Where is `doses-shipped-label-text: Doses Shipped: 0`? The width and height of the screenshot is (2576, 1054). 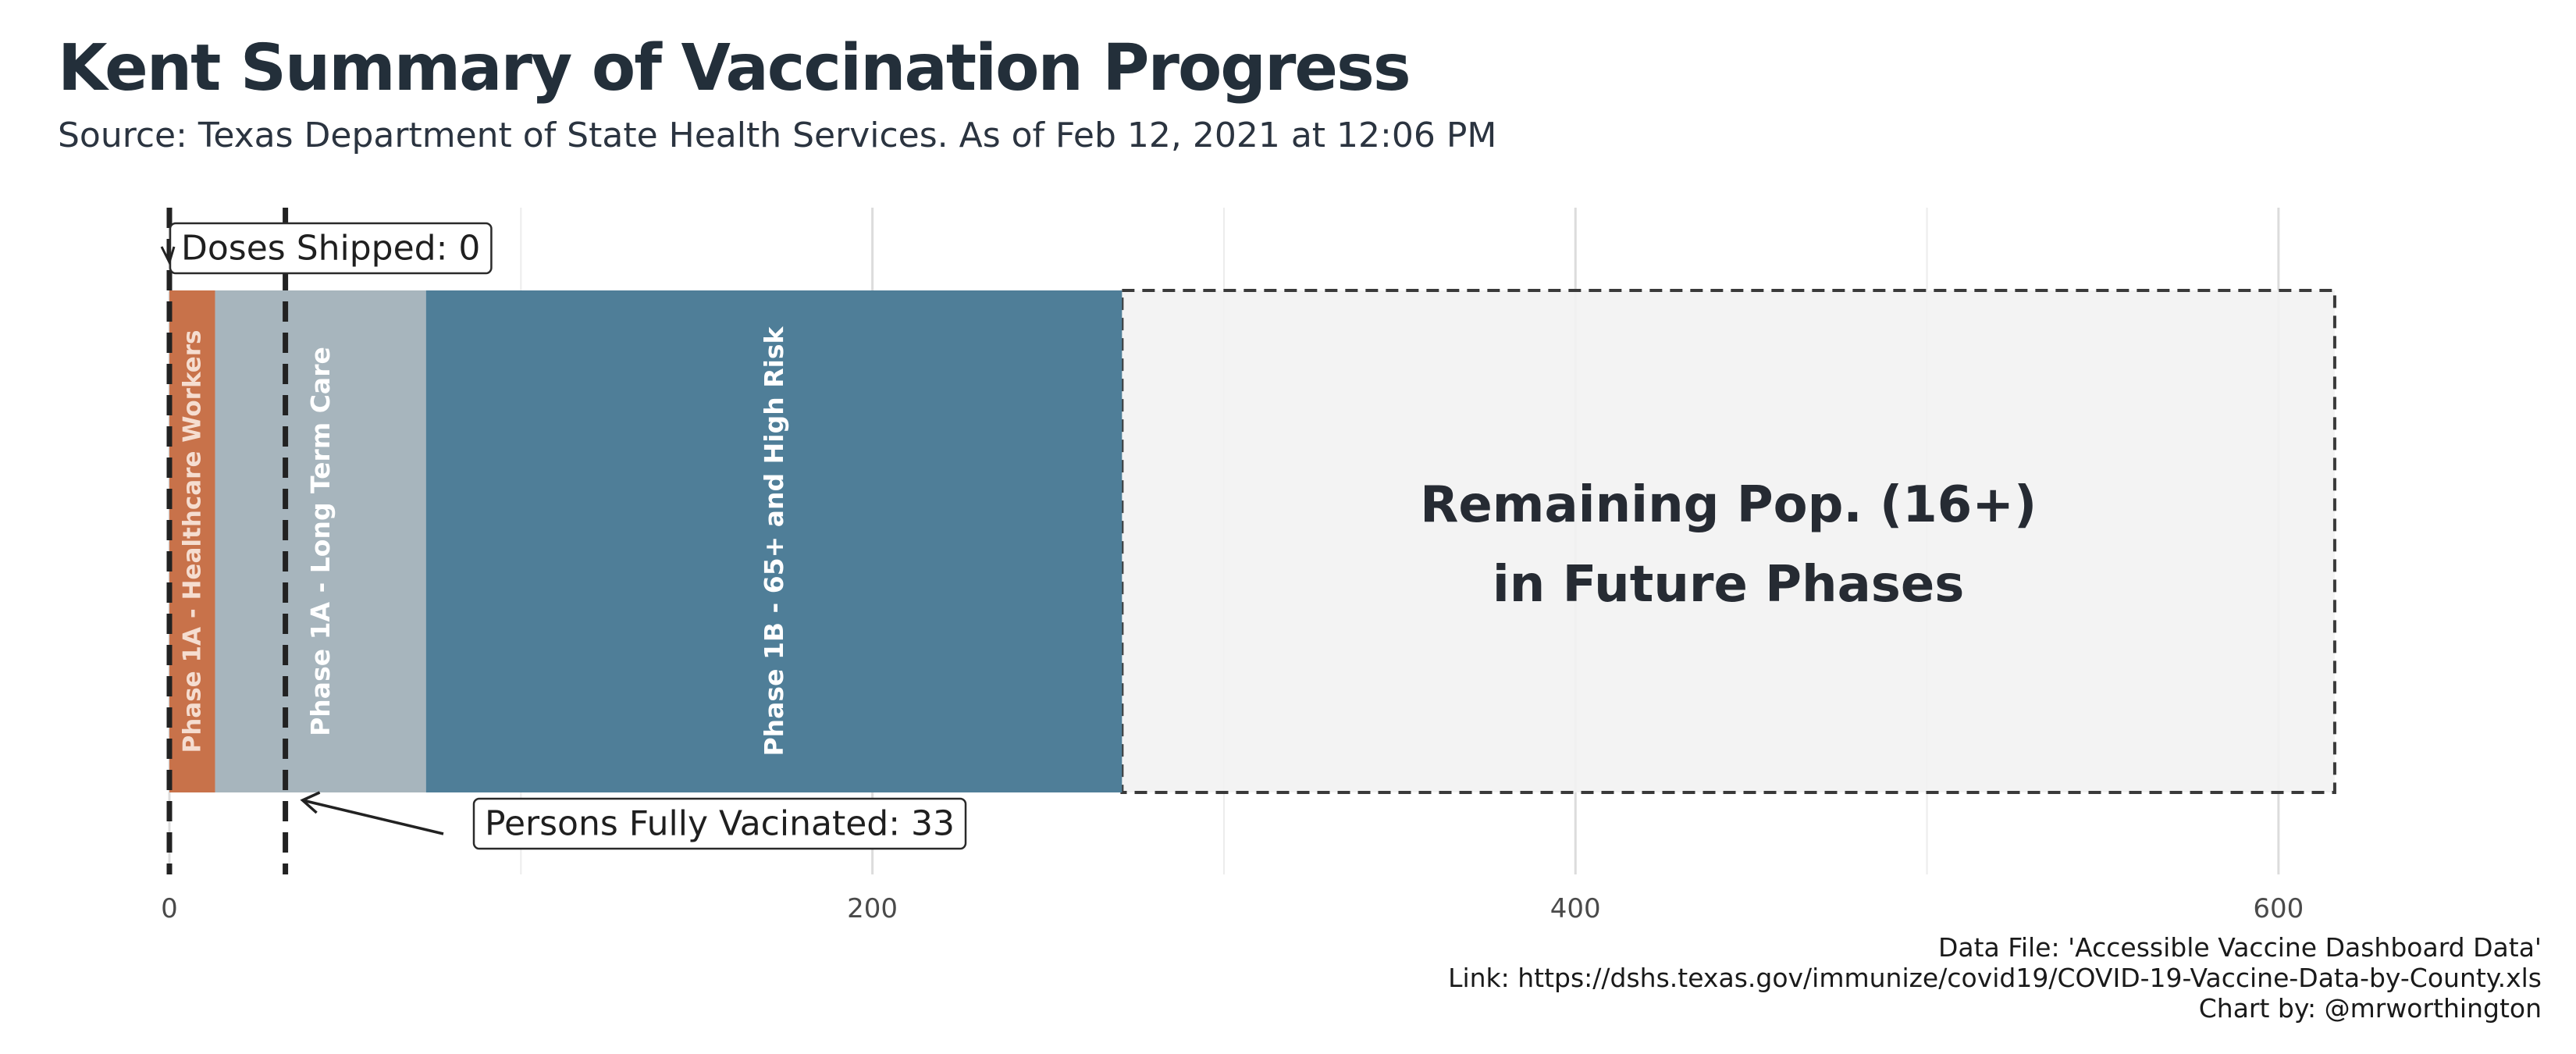
doses-shipped-label-text: Doses Shipped: 0 is located at coordinates (330, 249).